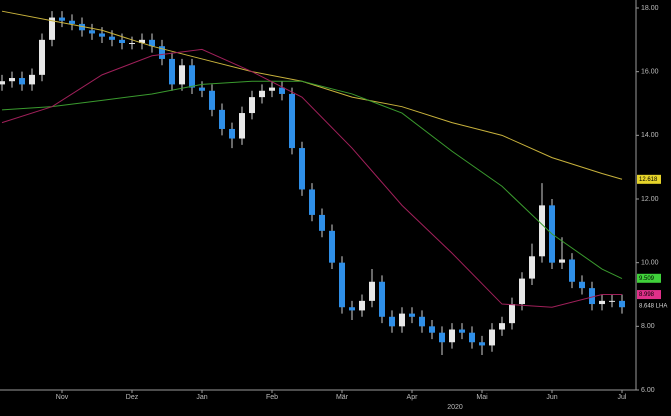 This screenshot has width=671, height=416. I want to click on x-tick-label: Jul, so click(622, 397).